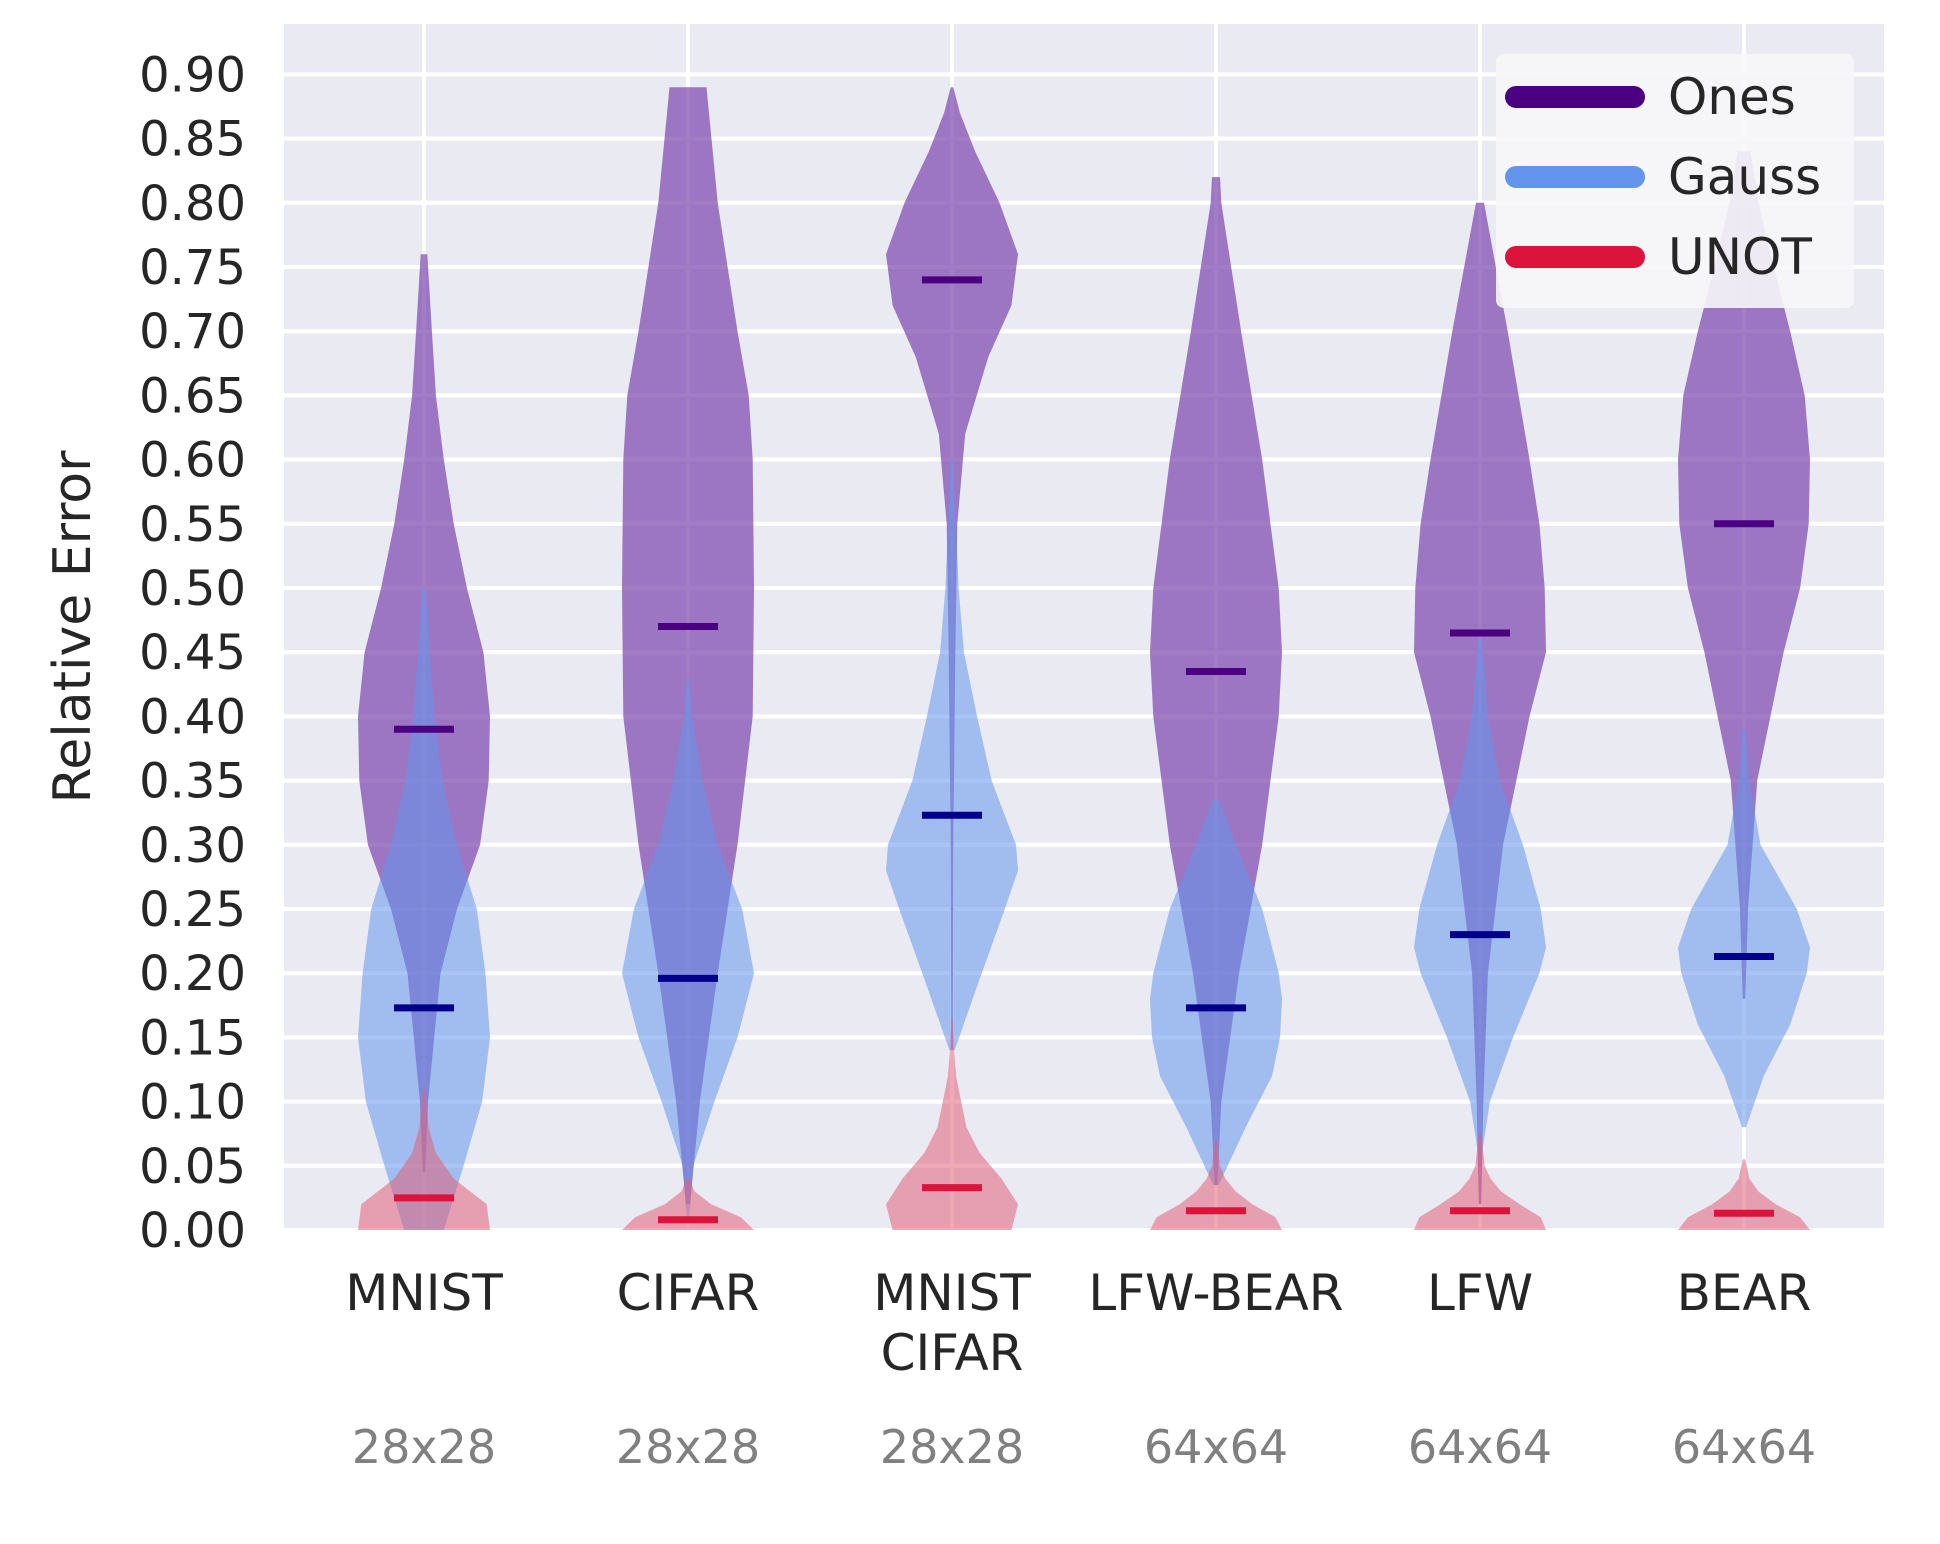 The height and width of the screenshot is (1544, 1940). Describe the element at coordinates (192, 204) in the screenshot. I see `y-tick-label: 0.80` at that location.